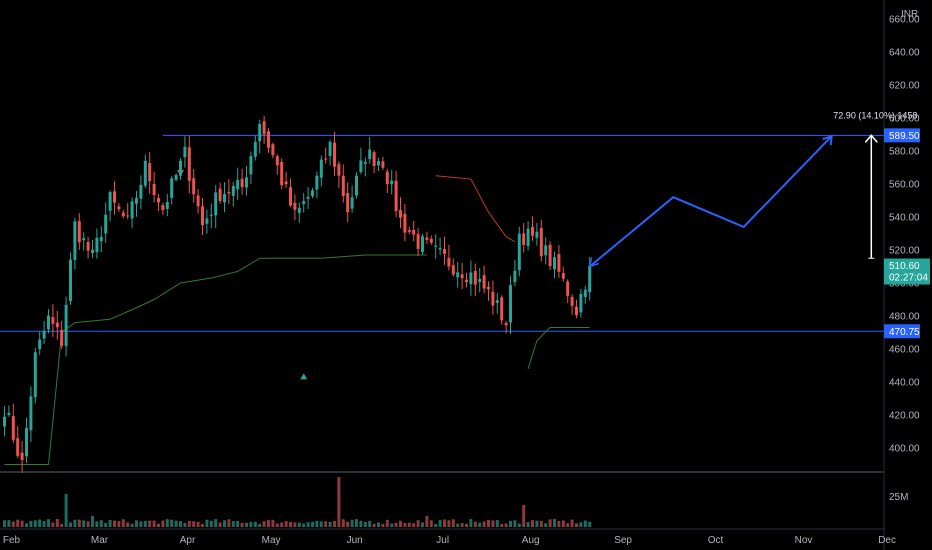 The image size is (932, 550). Describe the element at coordinates (531, 540) in the screenshot. I see `month-tick-label: Aug` at that location.